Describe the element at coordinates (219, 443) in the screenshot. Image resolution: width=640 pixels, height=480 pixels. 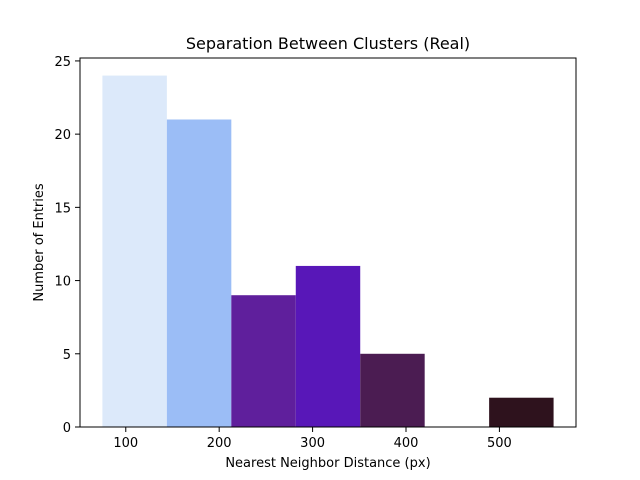
I see `x-tick-label: 200` at that location.